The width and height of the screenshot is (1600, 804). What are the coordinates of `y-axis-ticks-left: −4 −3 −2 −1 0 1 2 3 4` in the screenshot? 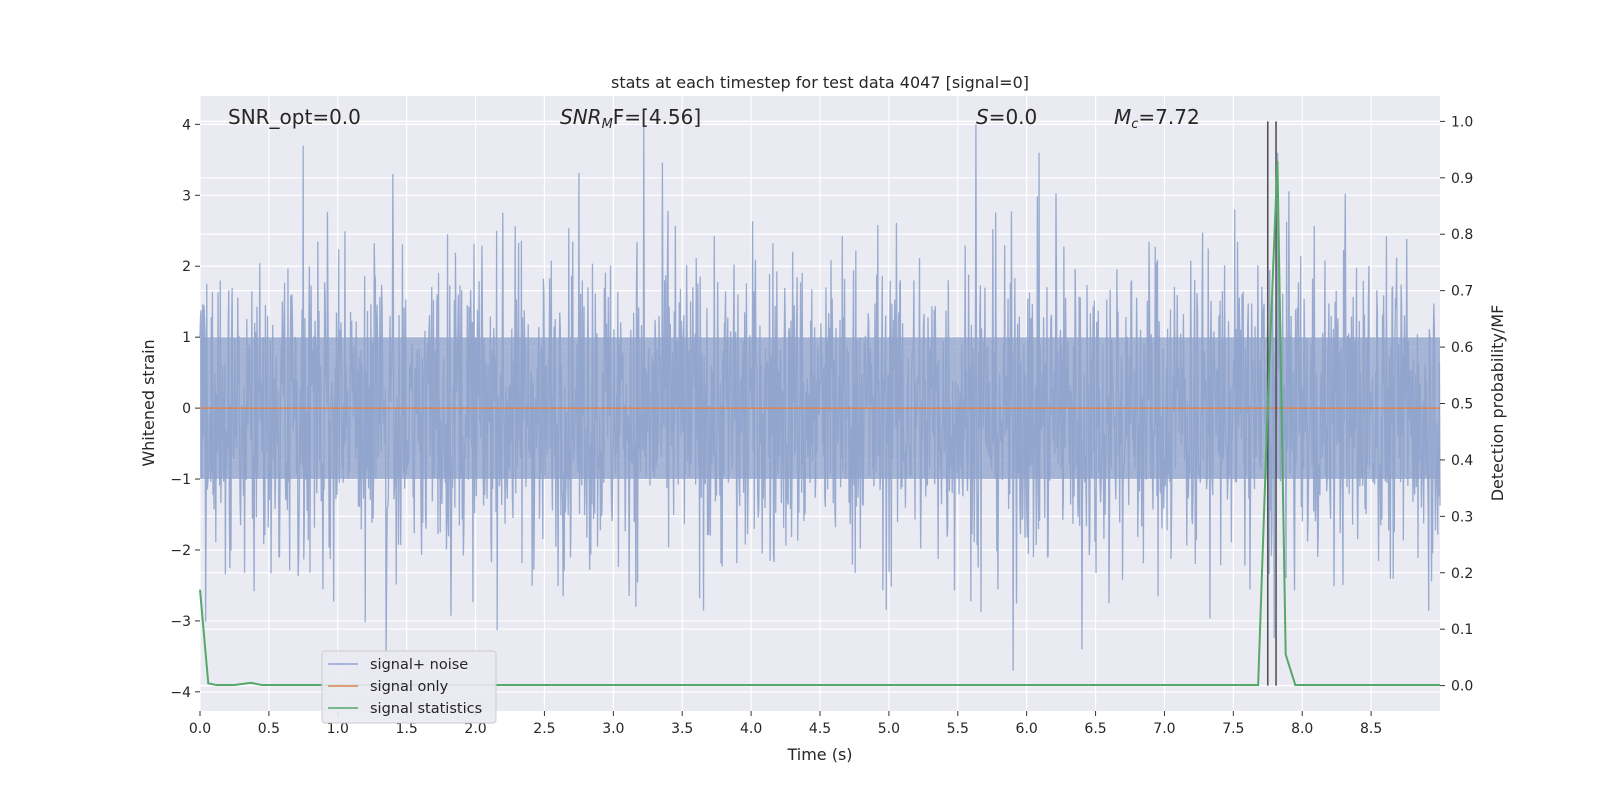 It's located at (185, 409).